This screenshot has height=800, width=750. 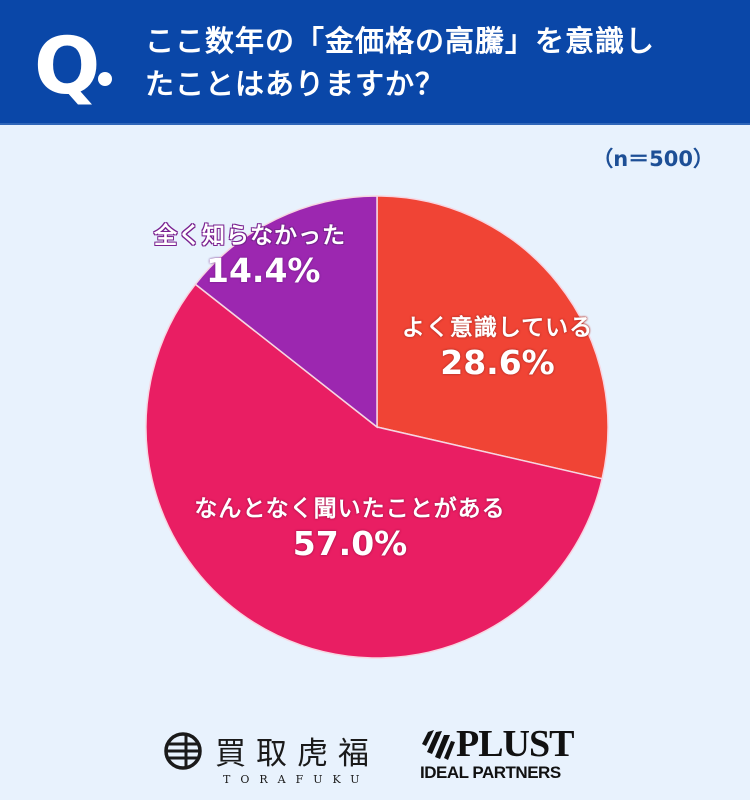 What do you see at coordinates (297, 754) in the screenshot?
I see `torafuku-name: 買取虎福` at bounding box center [297, 754].